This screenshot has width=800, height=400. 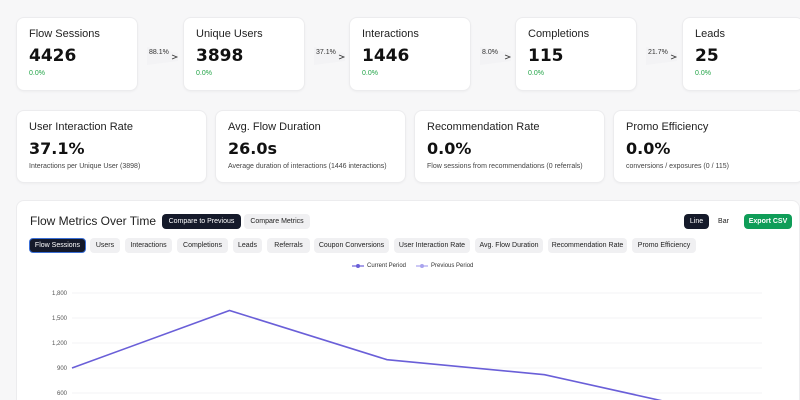 What do you see at coordinates (559, 34) in the screenshot?
I see `funnel-label: Completions` at bounding box center [559, 34].